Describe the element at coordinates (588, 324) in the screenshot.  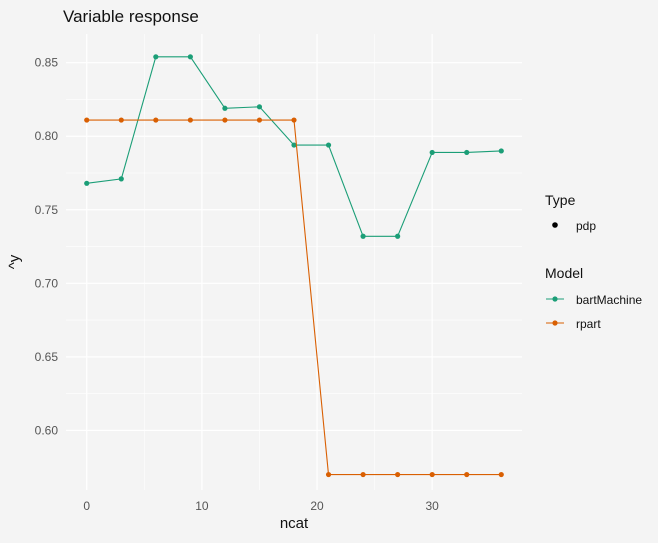
I see `legend-label-rpart: rpart` at that location.